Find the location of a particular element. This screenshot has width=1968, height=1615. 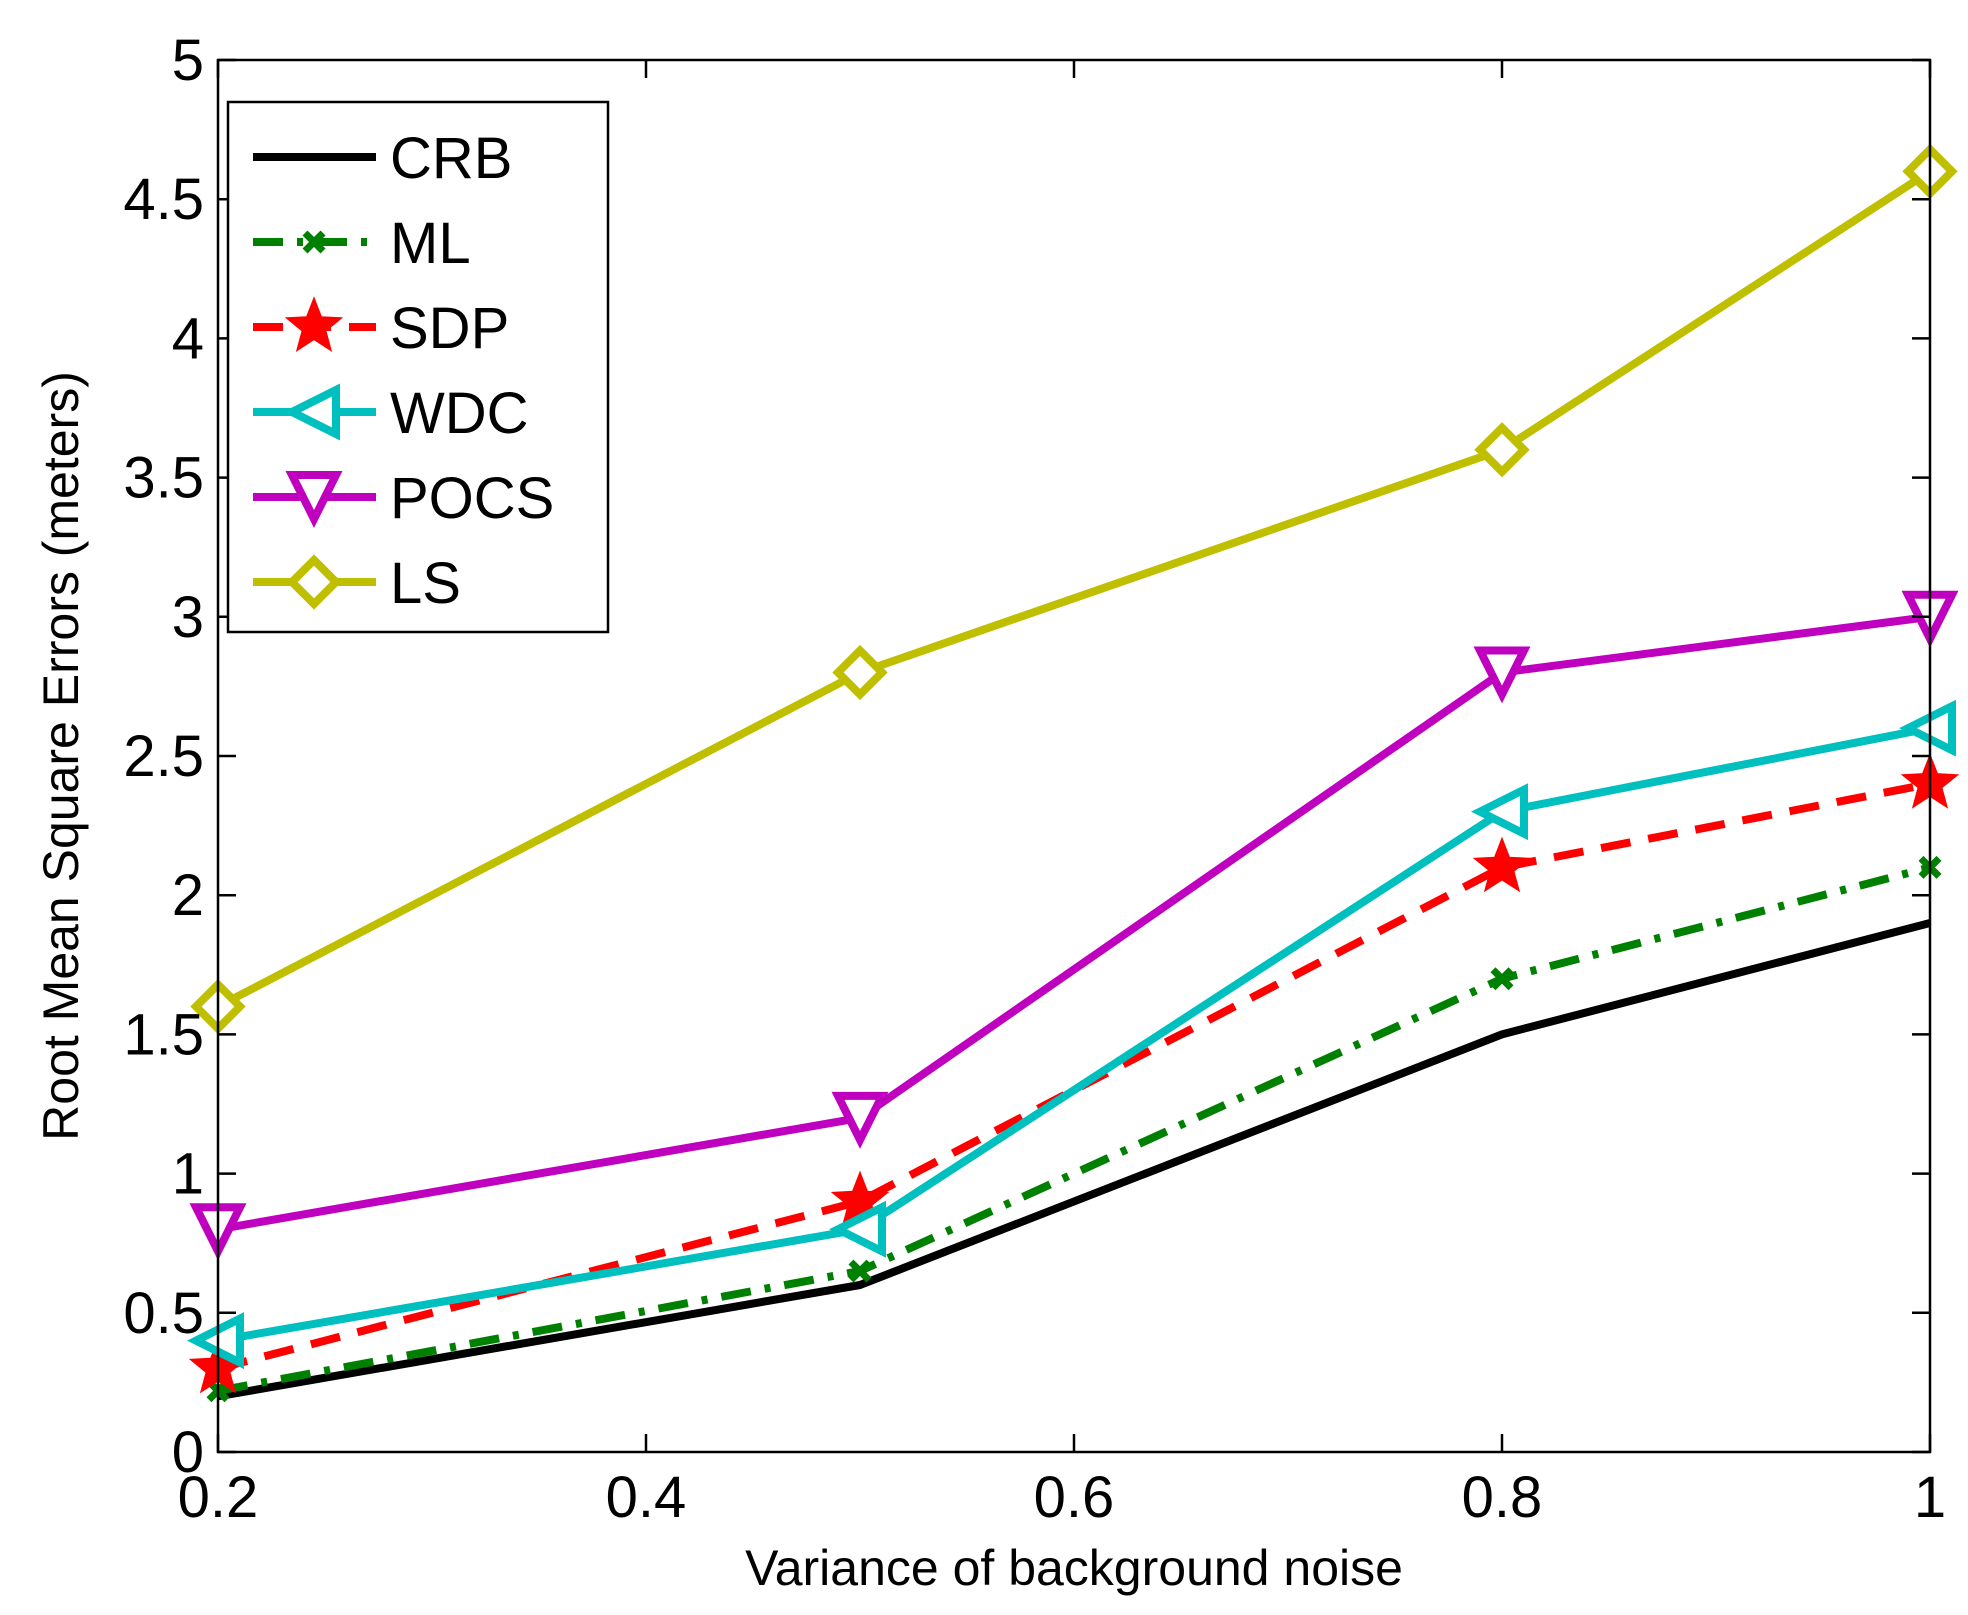

y-tick-label: 3 is located at coordinates (188, 617).